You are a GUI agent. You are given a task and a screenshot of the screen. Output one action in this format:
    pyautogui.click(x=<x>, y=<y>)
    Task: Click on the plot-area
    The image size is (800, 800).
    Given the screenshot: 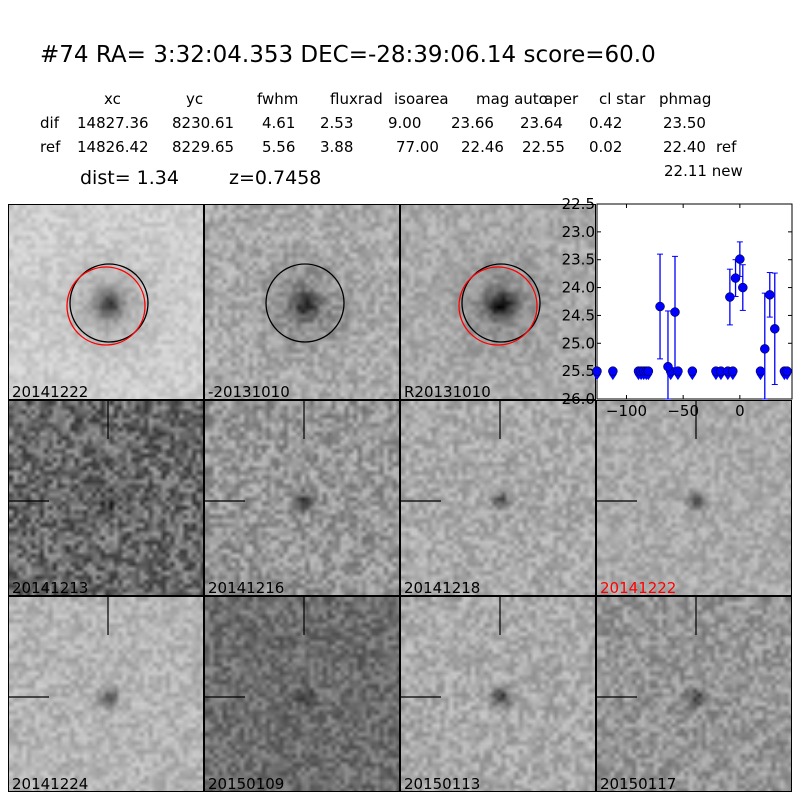 What is the action you would take?
    pyautogui.click(x=694, y=301)
    